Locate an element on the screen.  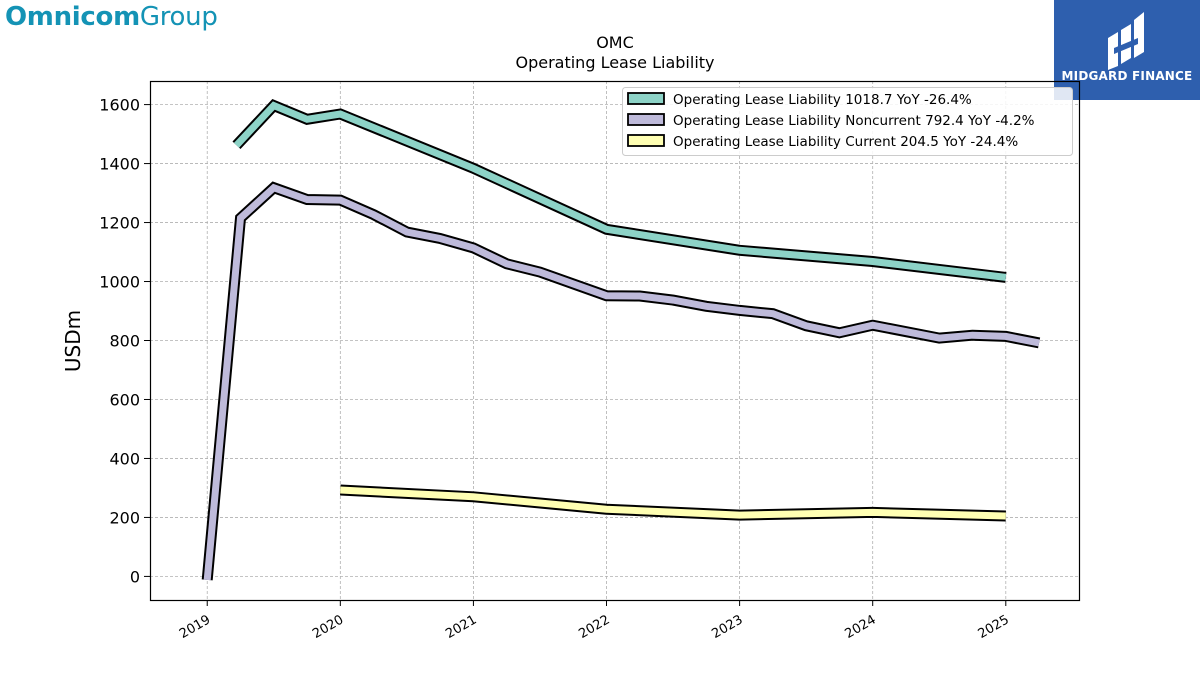
x-tick-label: 2022 is located at coordinates (594, 627).